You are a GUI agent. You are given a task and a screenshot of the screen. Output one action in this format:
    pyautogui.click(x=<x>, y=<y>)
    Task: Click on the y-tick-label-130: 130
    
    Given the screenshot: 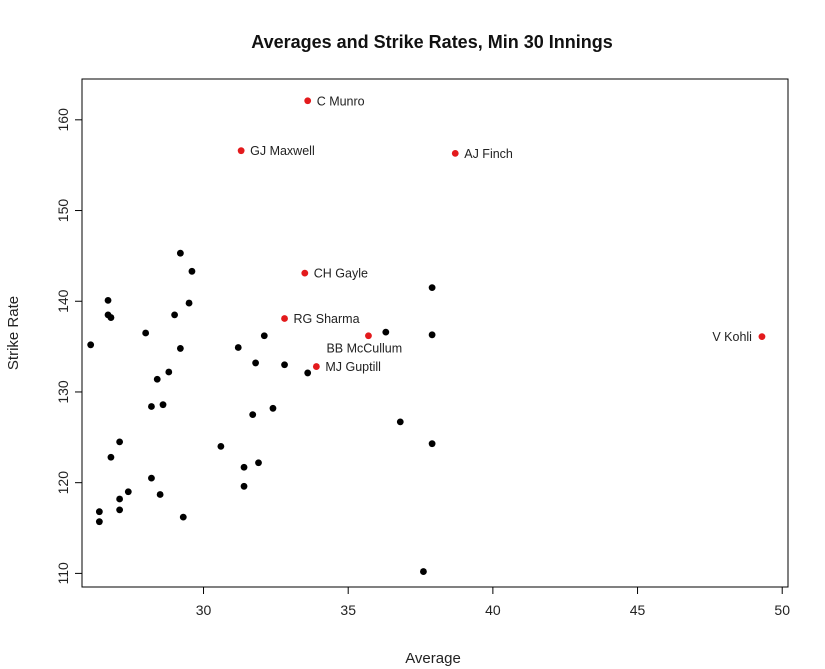 What is the action you would take?
    pyautogui.click(x=63, y=392)
    